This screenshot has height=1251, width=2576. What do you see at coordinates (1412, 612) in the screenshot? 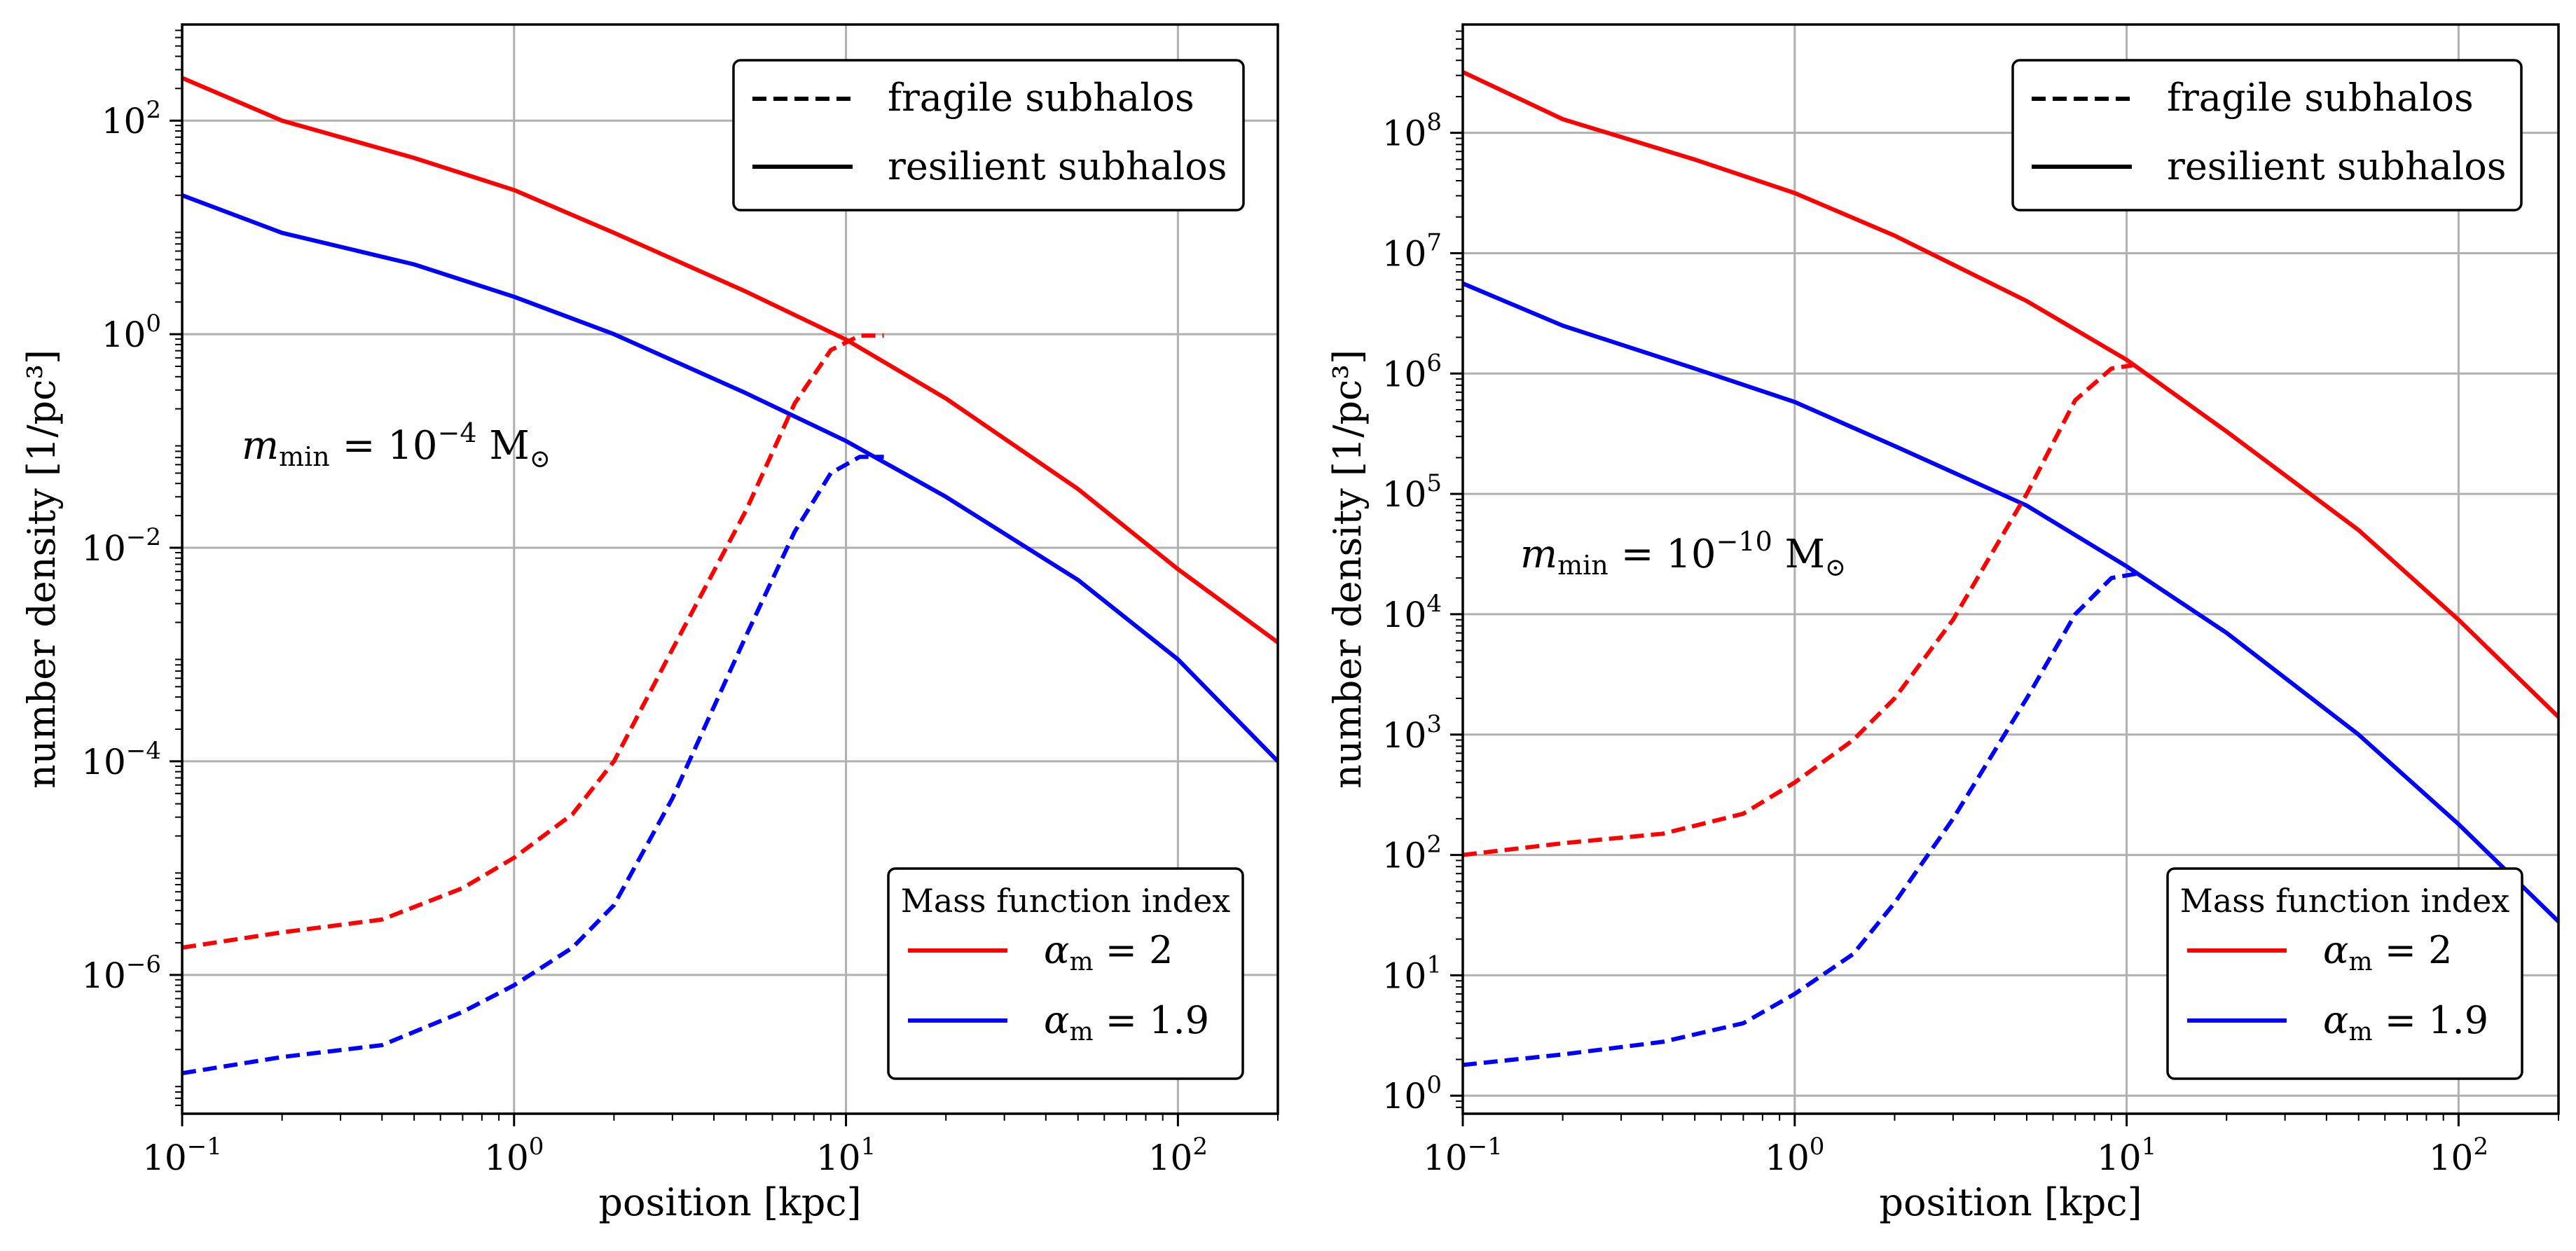
I see `y-tick-label: 10⁴` at bounding box center [1412, 612].